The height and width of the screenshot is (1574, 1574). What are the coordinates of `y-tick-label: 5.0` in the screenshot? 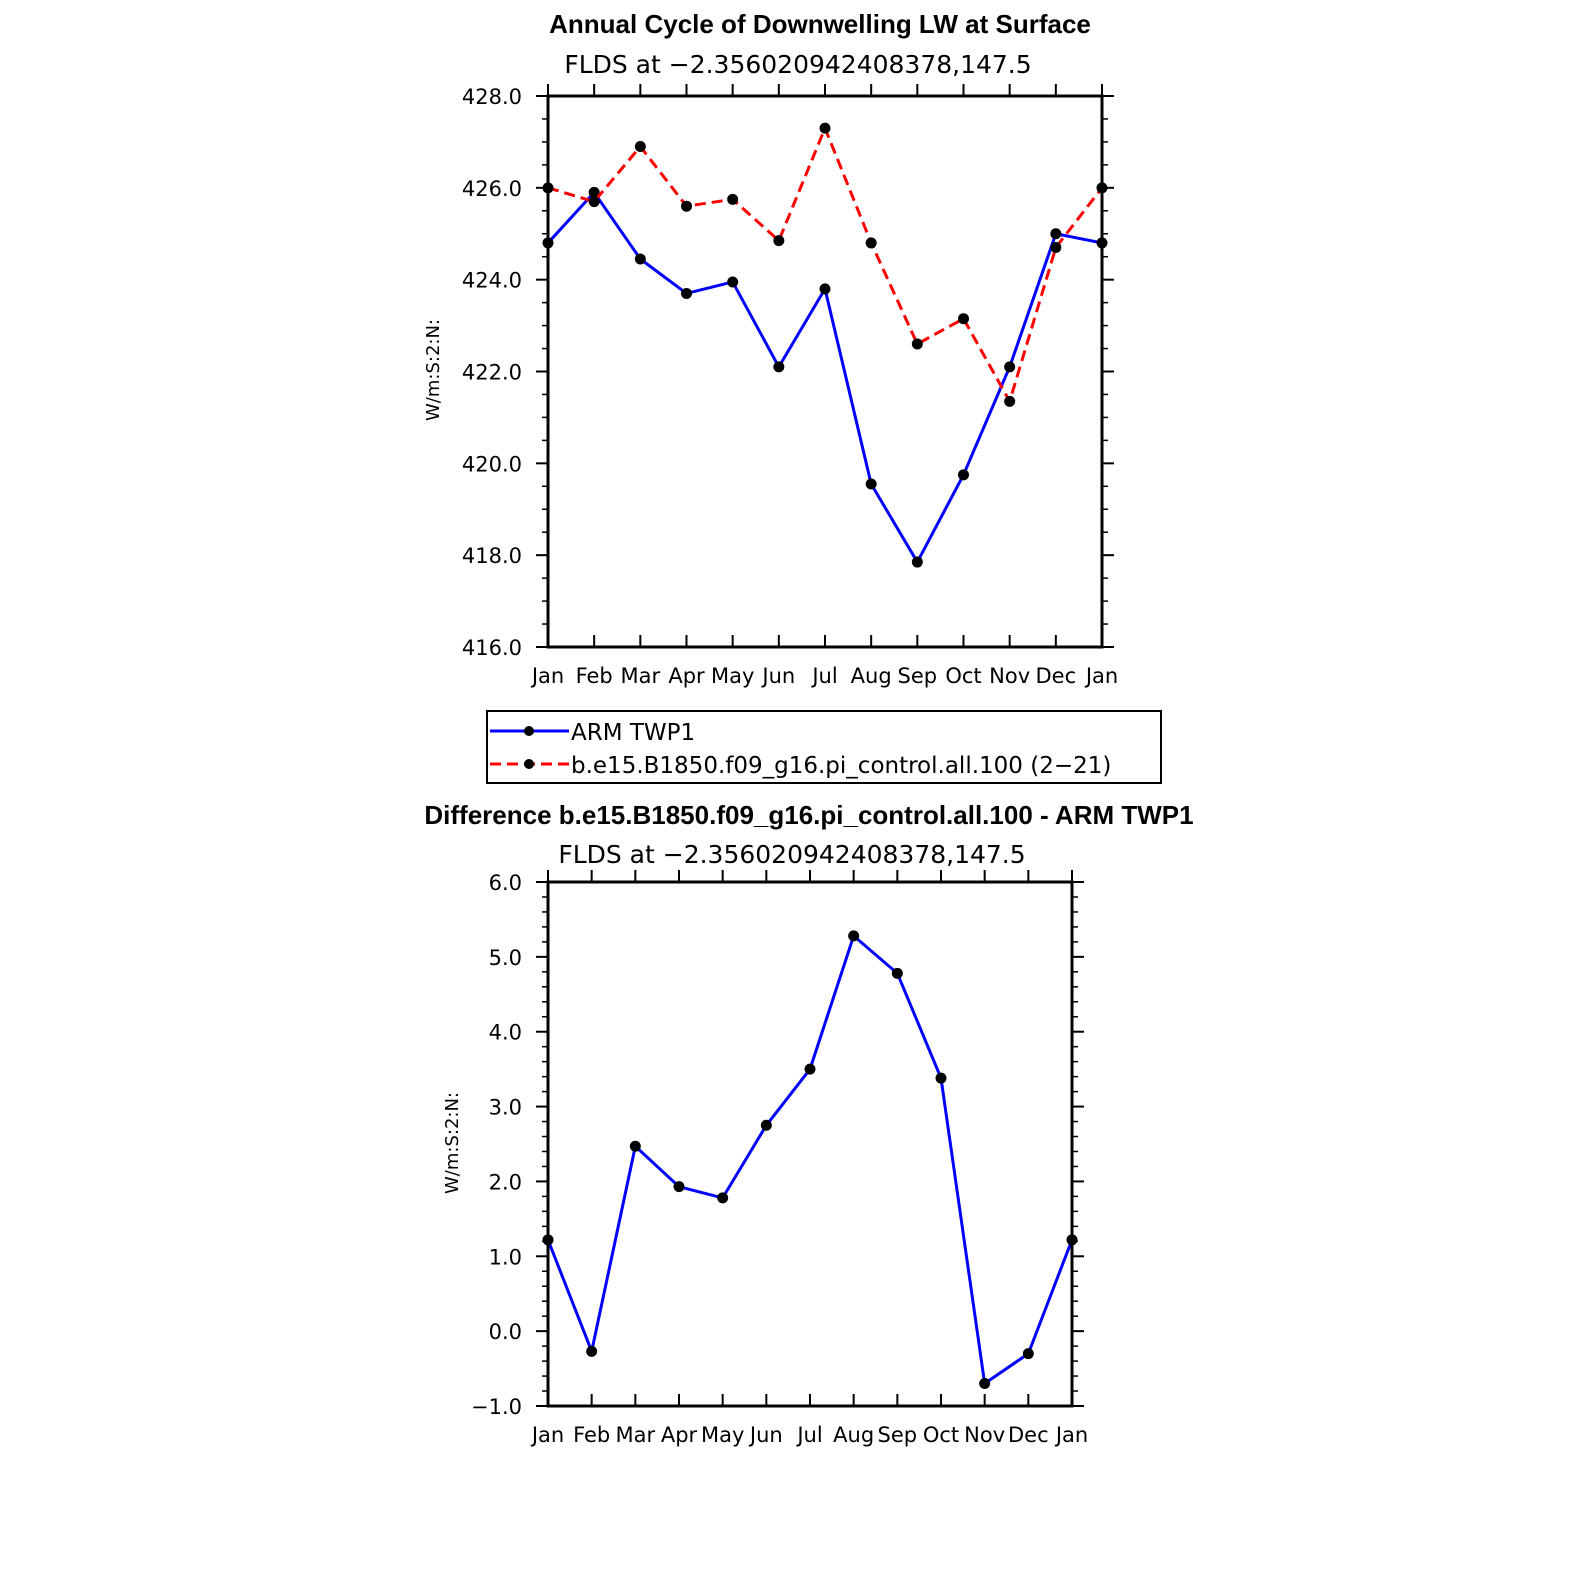 It's located at (505, 958).